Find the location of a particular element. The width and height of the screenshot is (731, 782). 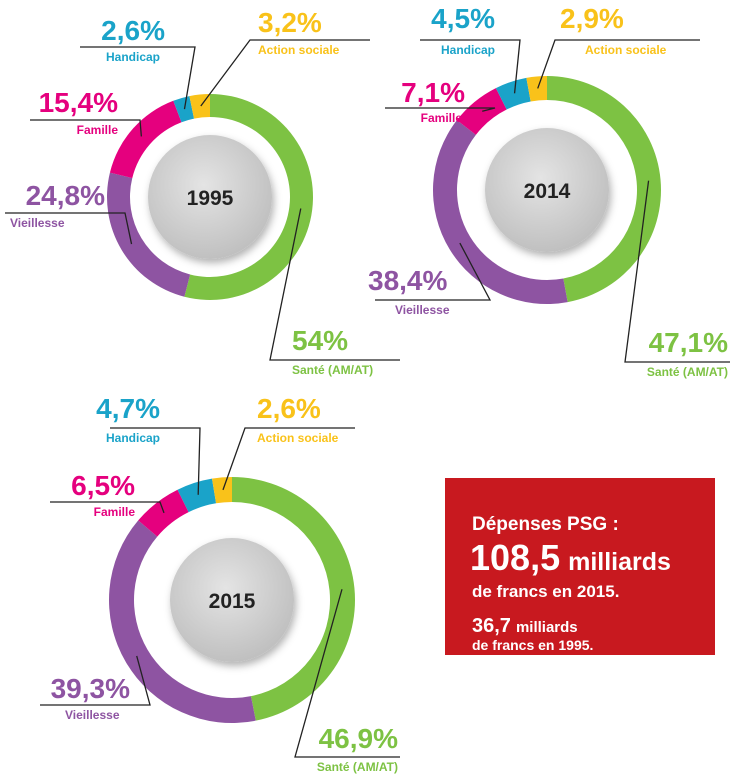

value-label: 3,2% is located at coordinates (290, 22).